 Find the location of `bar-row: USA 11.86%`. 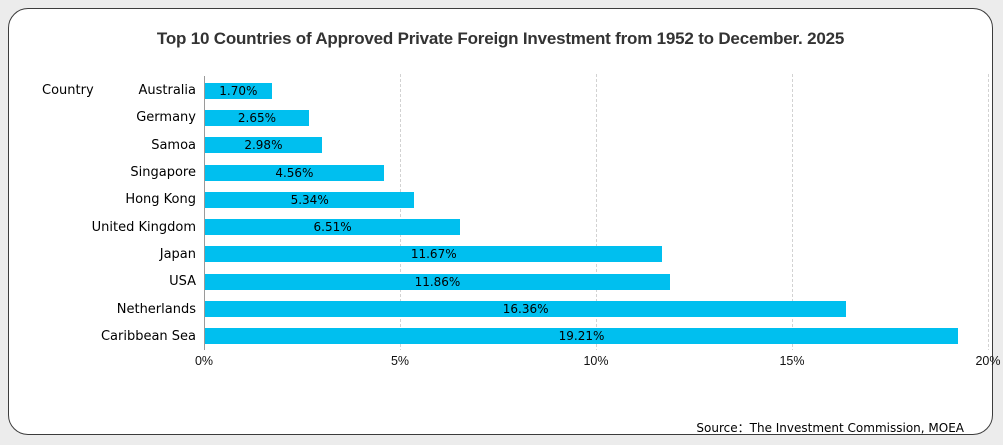

bar-row: USA 11.86% is located at coordinates (503, 281).